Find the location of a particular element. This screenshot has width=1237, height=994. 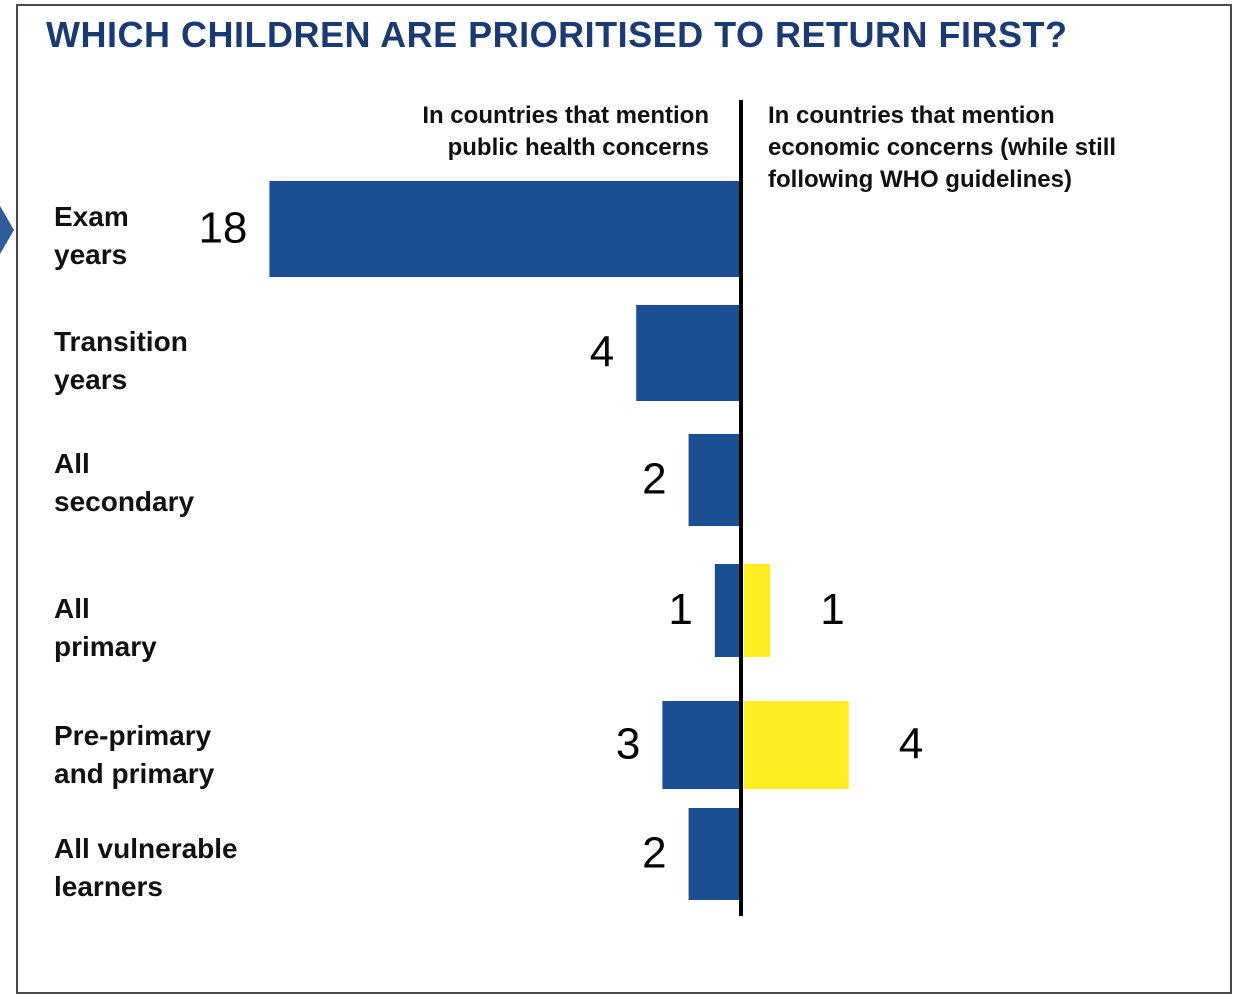

bar-left-all-primary is located at coordinates (727, 610).